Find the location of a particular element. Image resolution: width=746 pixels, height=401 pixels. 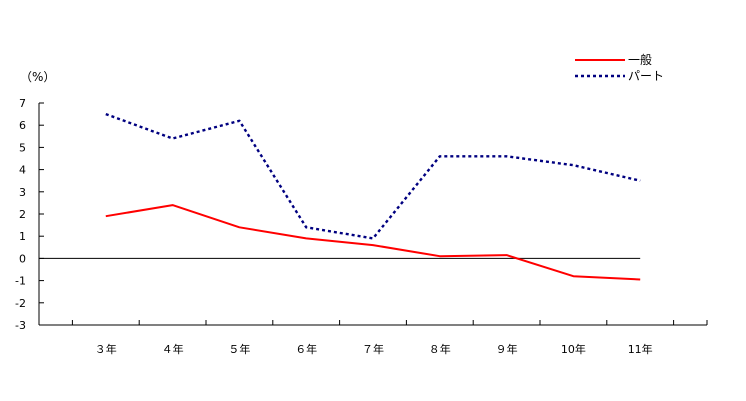

y-tick-label: 1 is located at coordinates (22, 236).